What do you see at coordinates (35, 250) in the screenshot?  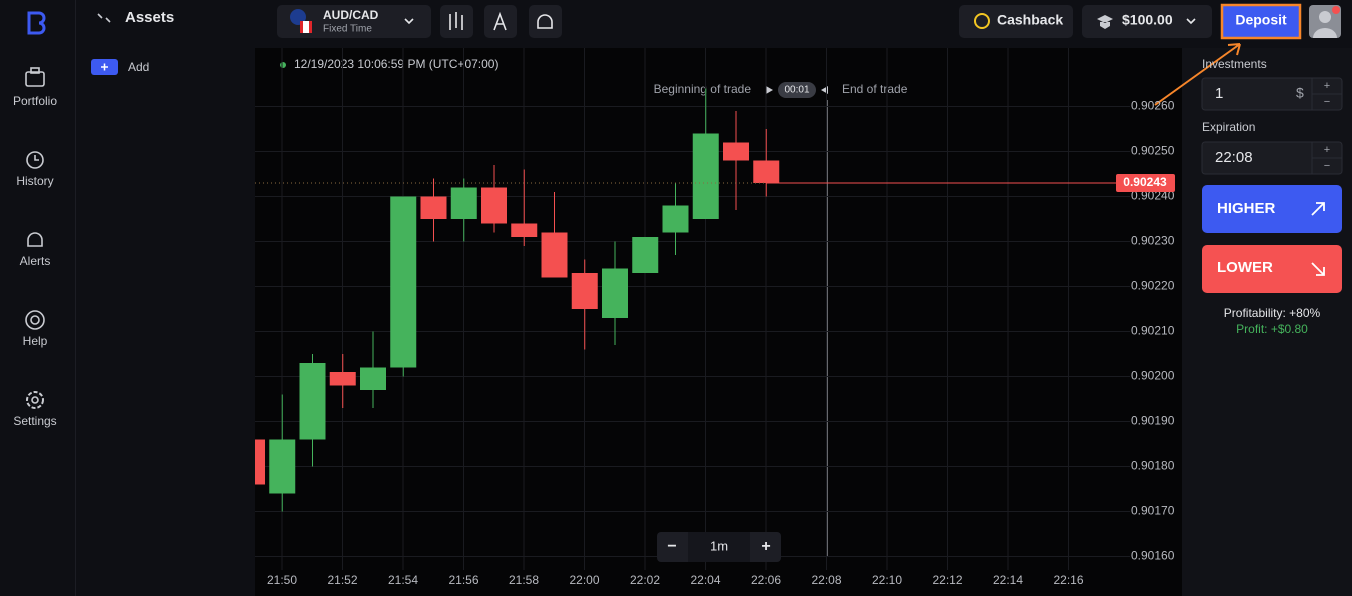 I see `sidebar-alerts: Alerts` at bounding box center [35, 250].